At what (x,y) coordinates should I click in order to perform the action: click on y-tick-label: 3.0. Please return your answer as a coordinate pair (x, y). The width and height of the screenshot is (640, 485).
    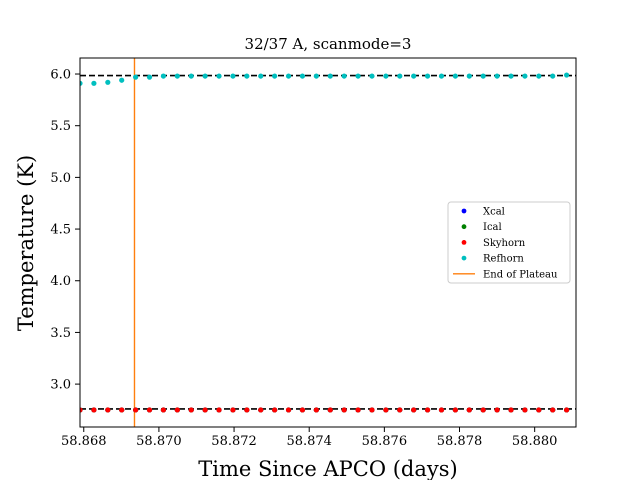
    Looking at the image, I should click on (60, 385).